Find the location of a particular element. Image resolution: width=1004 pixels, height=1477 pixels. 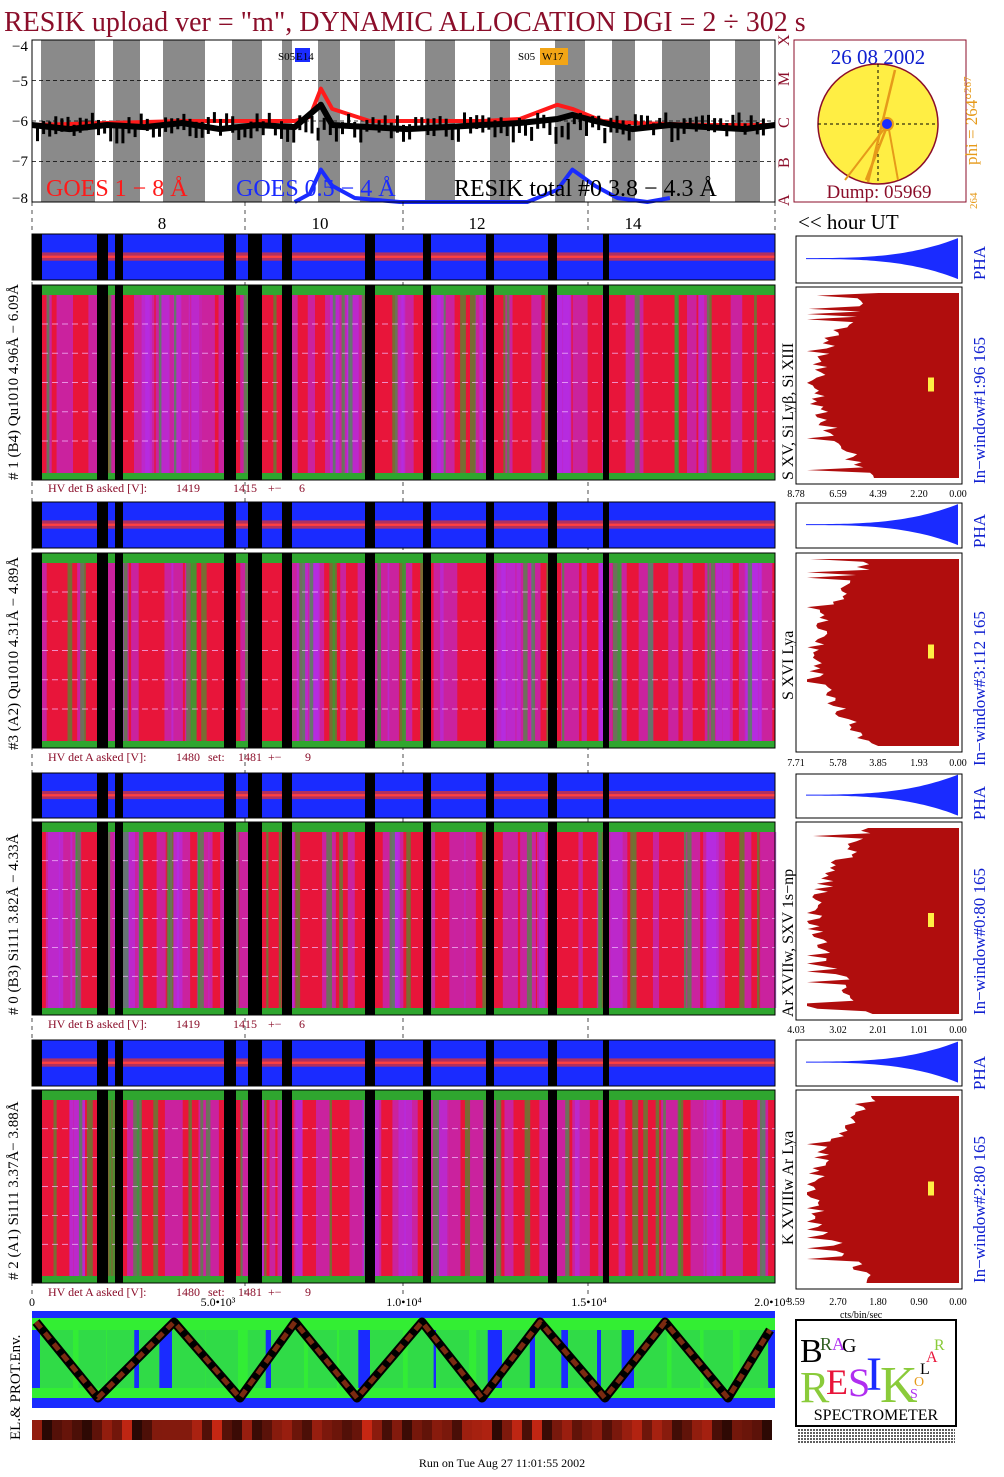

detector-2-pha-xtick-1: 2.70 is located at coordinates (838, 1302).